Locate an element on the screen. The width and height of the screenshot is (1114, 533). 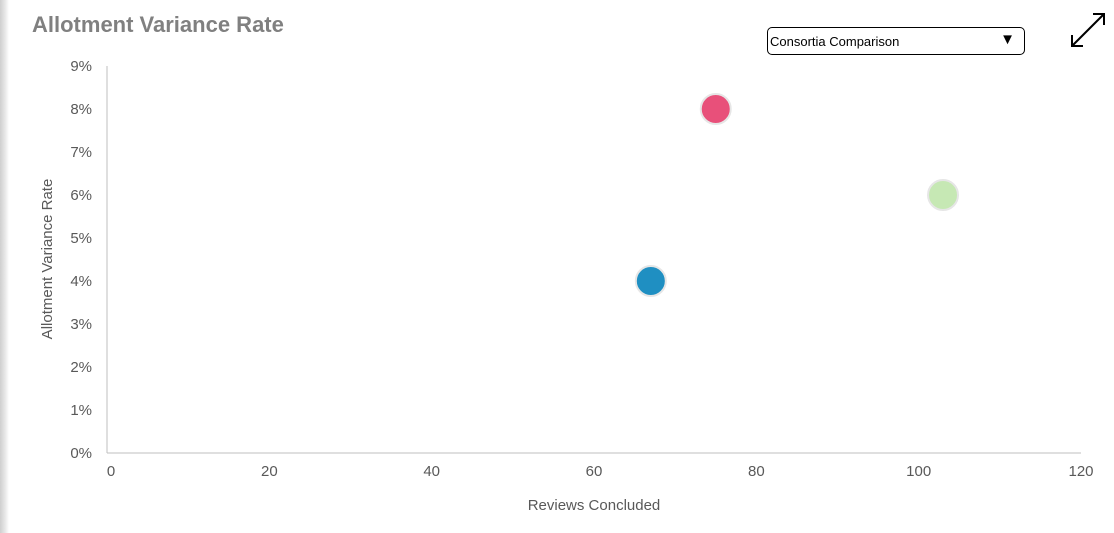
expand-diagonal-icon is located at coordinates (1088, 30).